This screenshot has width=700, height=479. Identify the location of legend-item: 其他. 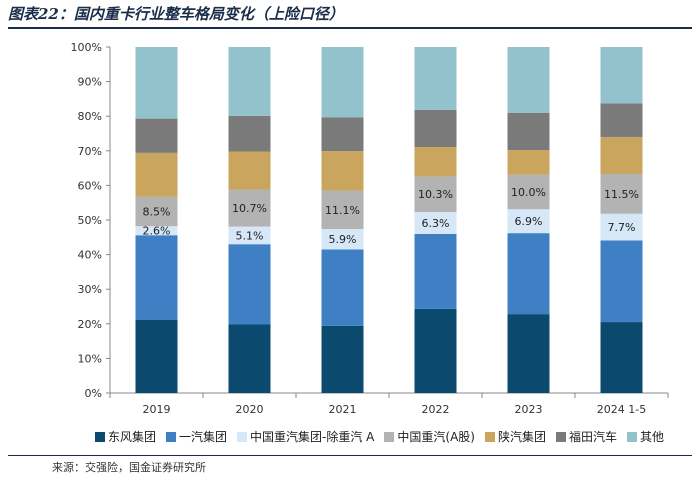
(645, 436).